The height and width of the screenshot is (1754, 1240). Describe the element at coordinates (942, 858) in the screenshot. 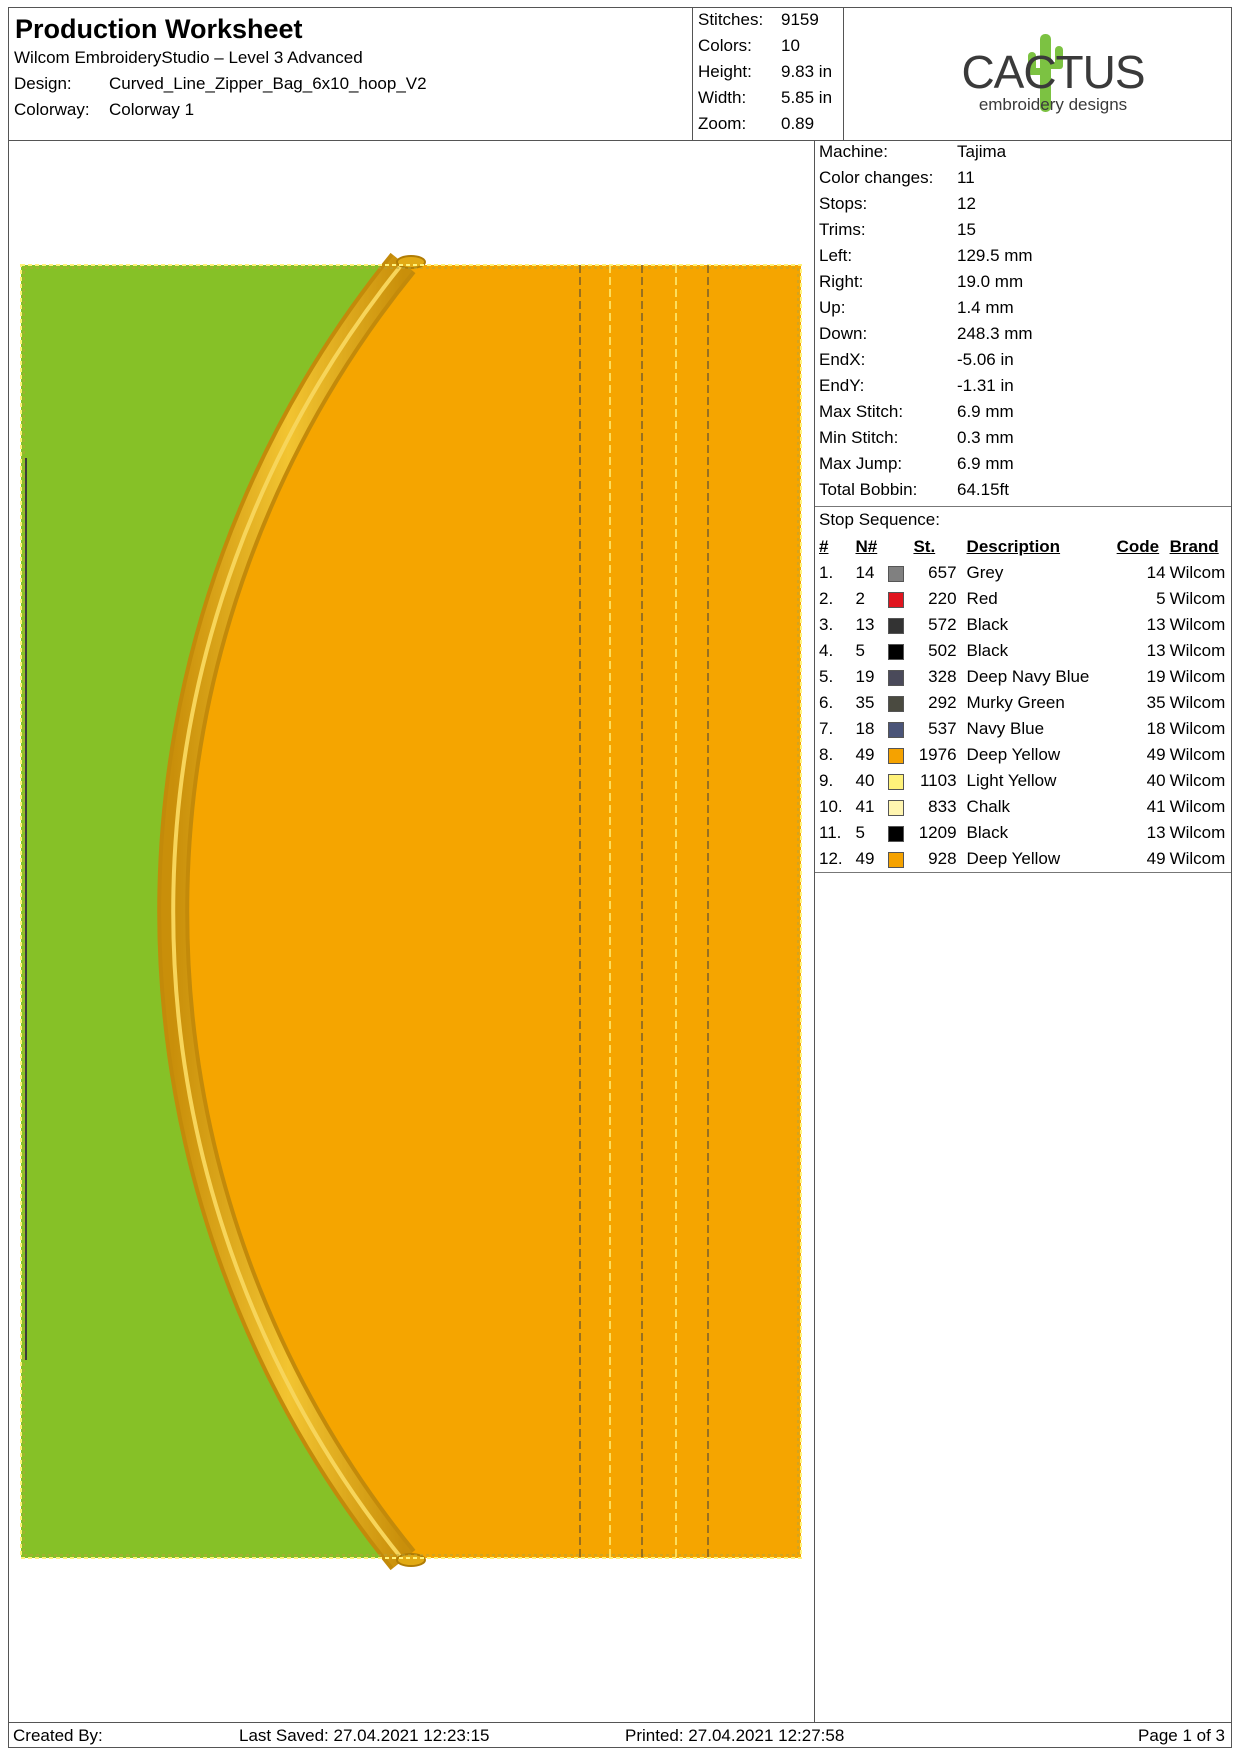

I see `stitch-count: 928` at that location.